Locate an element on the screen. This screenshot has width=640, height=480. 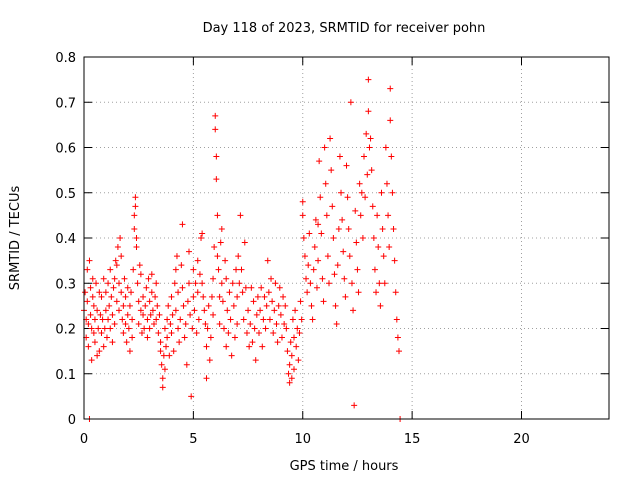
y-tick-label: 0.1 is located at coordinates (65, 375).